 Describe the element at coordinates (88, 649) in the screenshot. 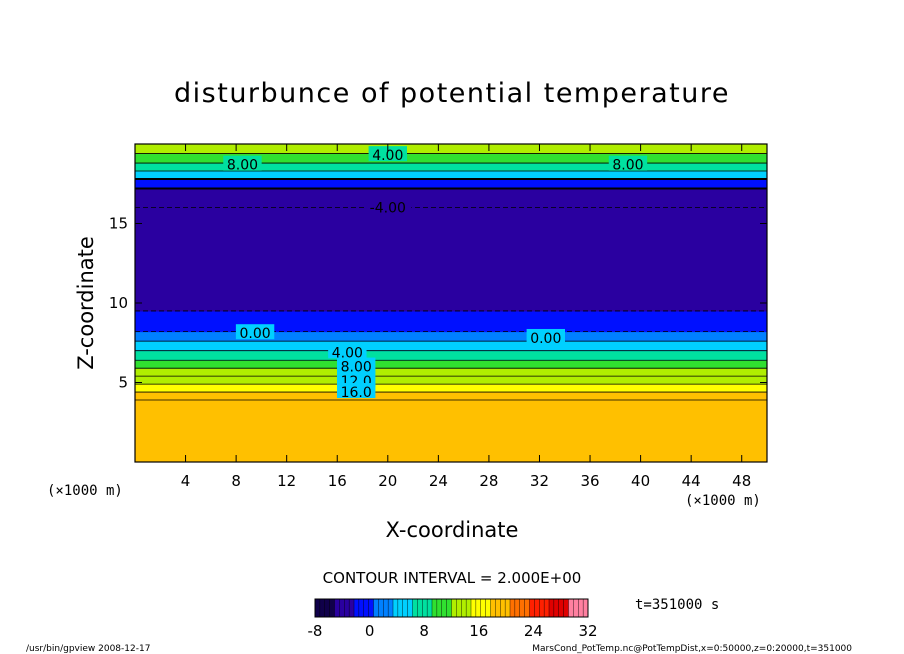

I see `footer-left: /usr/bin/gpview 2008-12-17` at that location.